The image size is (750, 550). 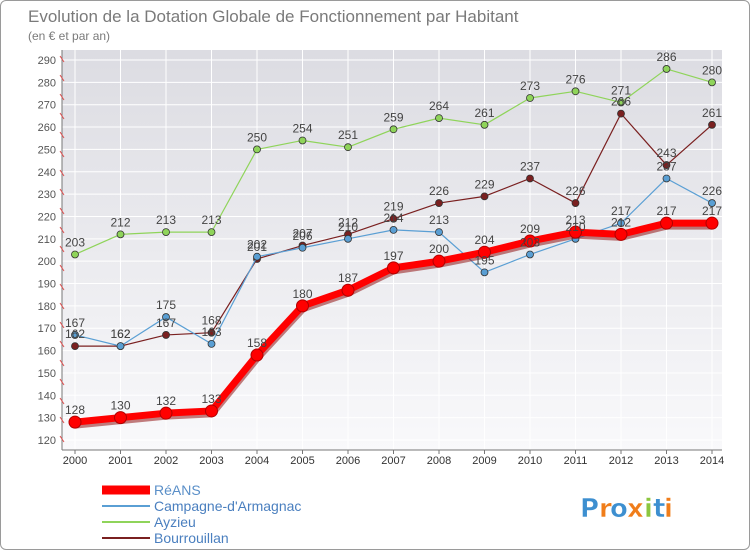 What do you see at coordinates (575, 79) in the screenshot?
I see `data-label: 276` at bounding box center [575, 79].